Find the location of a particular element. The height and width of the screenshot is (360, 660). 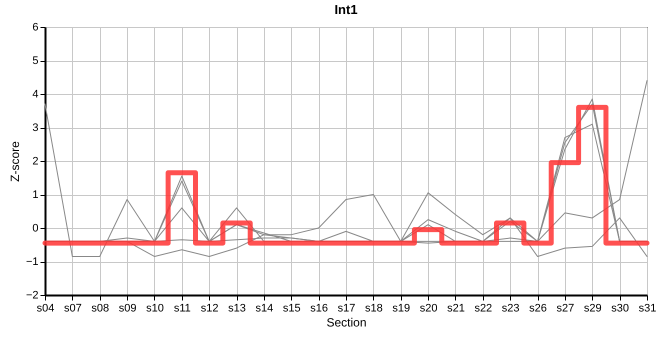

x-tick-label: s07 is located at coordinates (73, 308).